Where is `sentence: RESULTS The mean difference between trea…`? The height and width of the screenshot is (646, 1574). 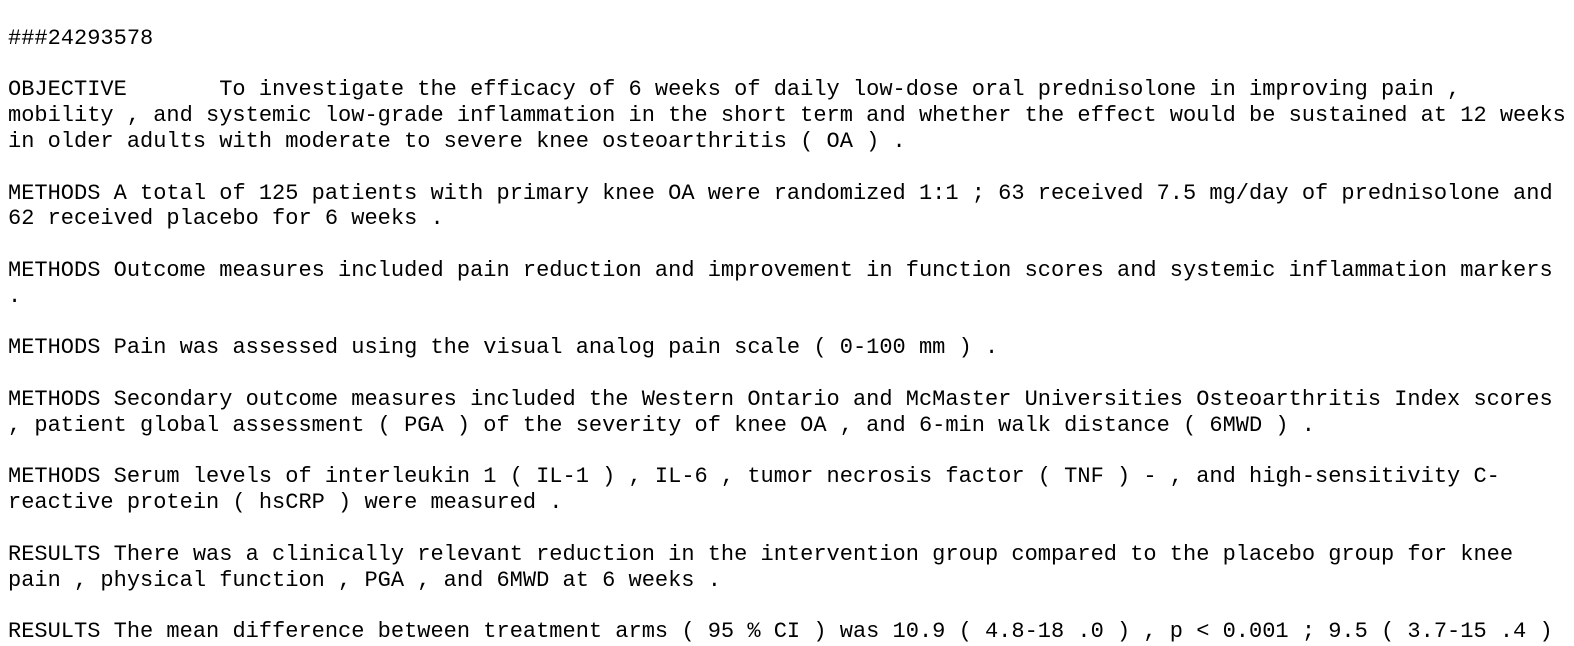 sentence: RESULTS The mean difference between trea… is located at coordinates (787, 632).